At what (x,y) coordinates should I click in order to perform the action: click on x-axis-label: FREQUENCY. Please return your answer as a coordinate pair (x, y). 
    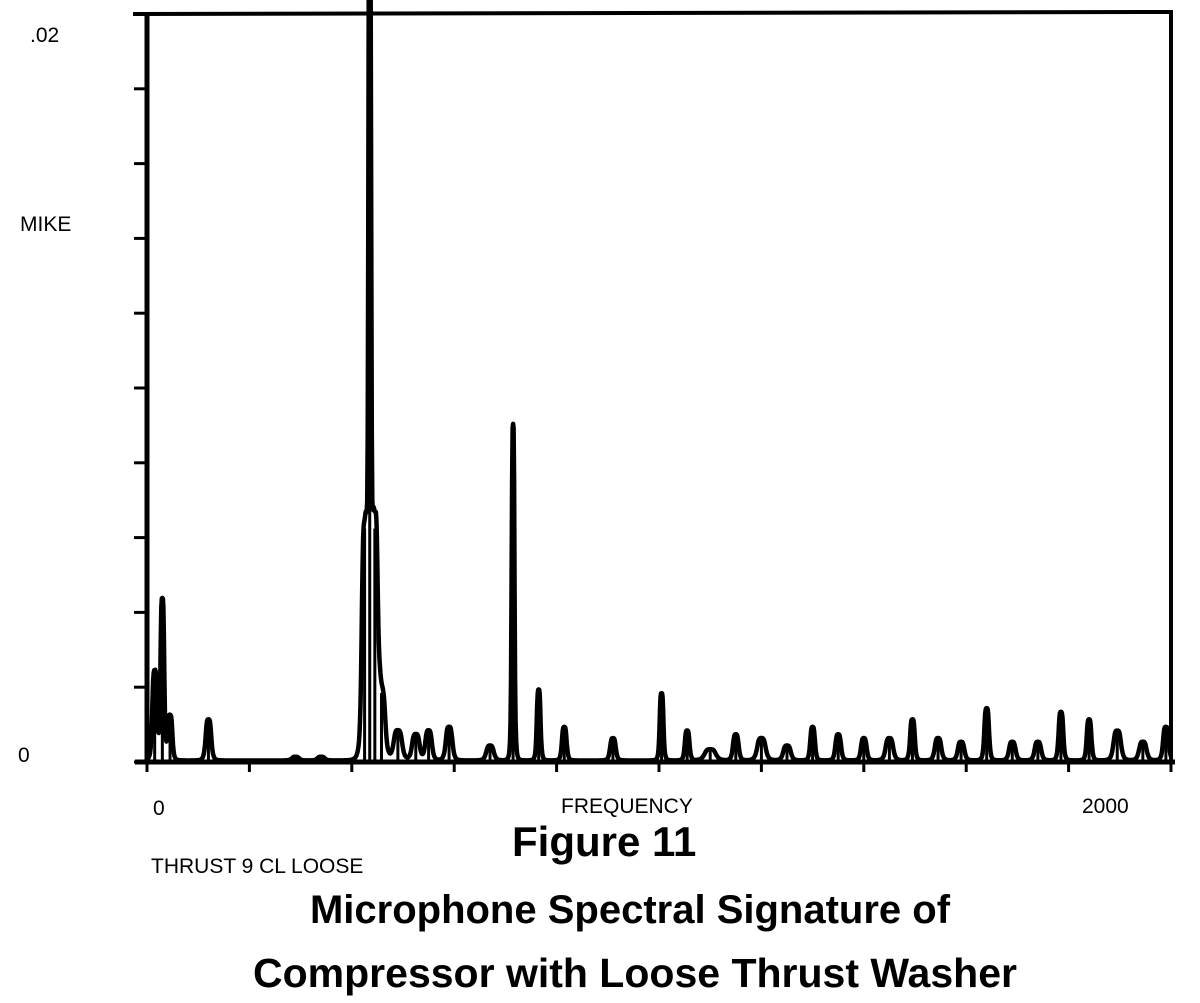
    Looking at the image, I should click on (627, 806).